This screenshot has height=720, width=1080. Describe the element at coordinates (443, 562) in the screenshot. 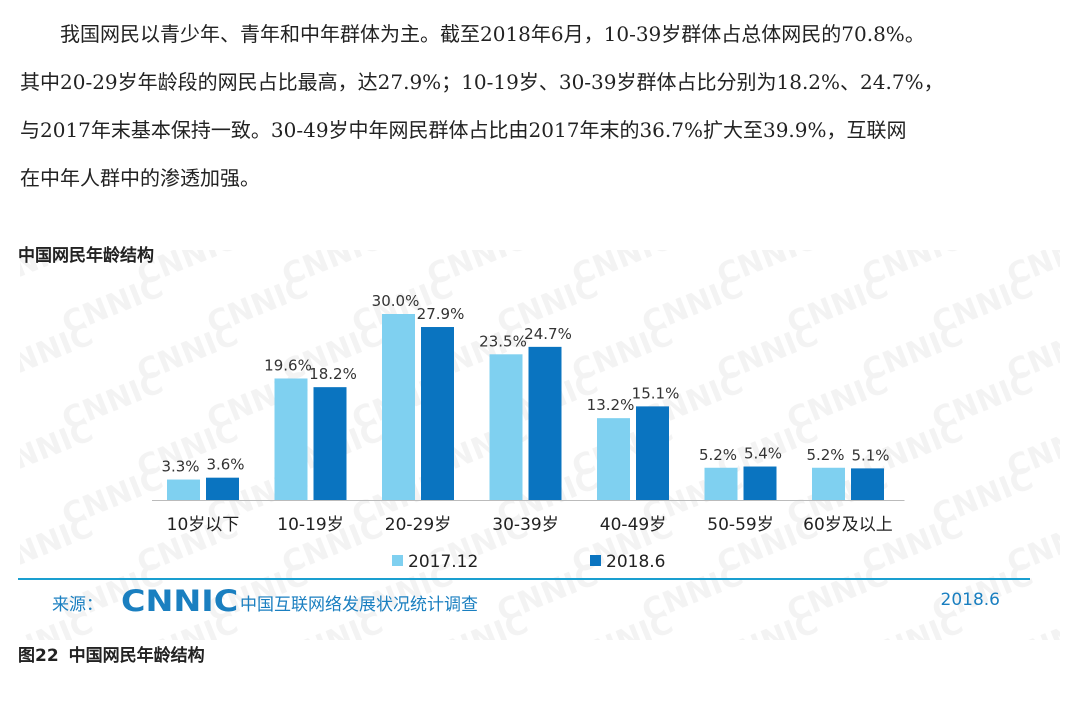

I see `legend-label-2017: 2017.12` at that location.